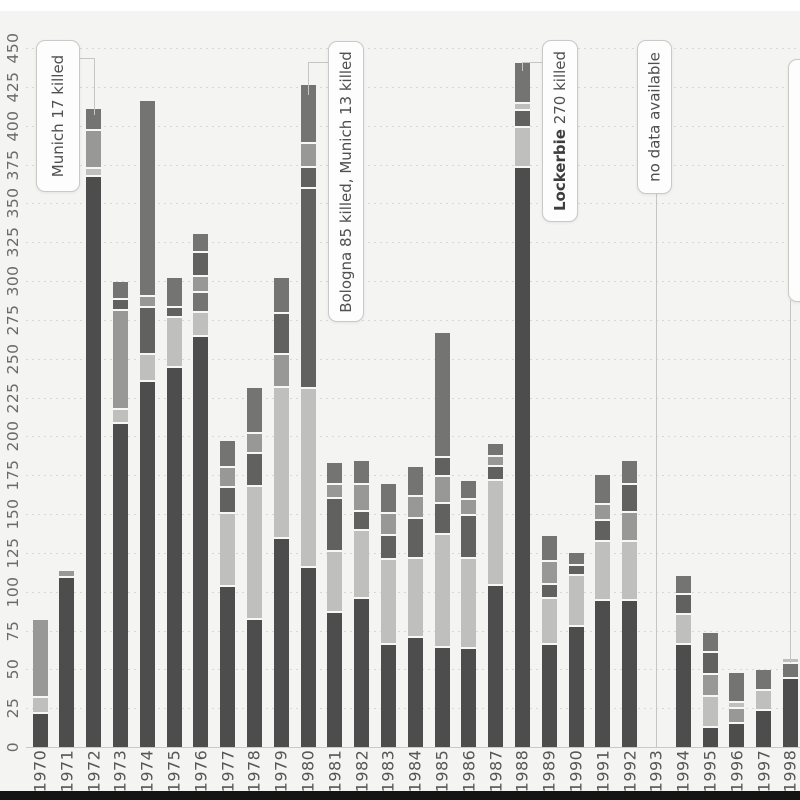  Describe the element at coordinates (442, 540) in the screenshot. I see `bar-1985` at that location.